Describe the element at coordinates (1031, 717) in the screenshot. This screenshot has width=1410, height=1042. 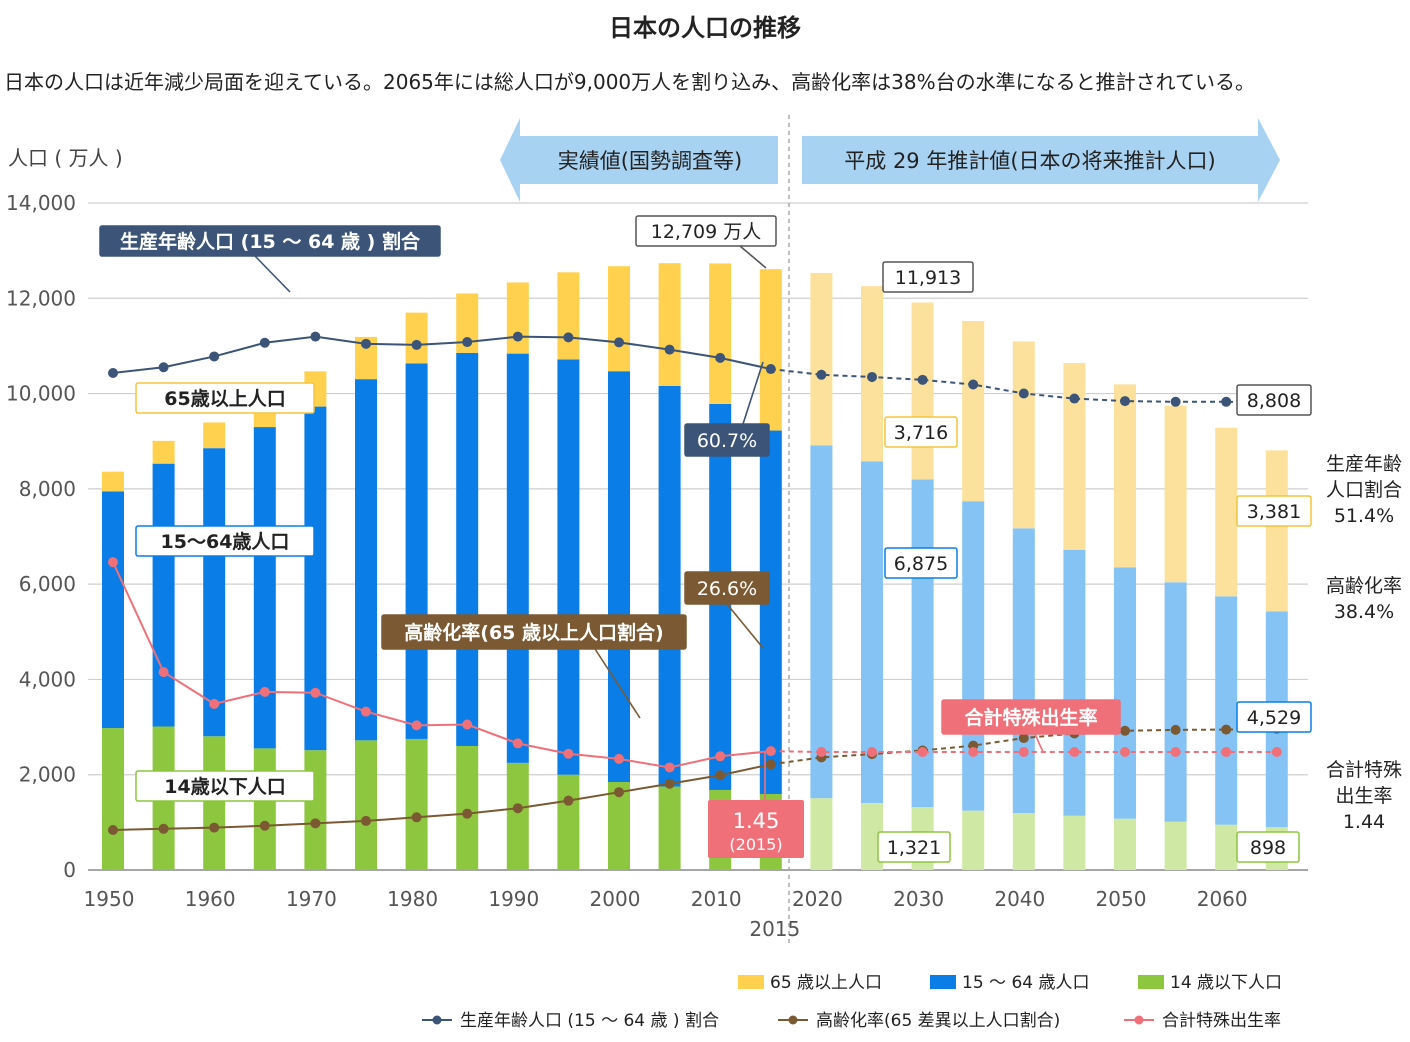
I see `label-fertility-box` at that location.